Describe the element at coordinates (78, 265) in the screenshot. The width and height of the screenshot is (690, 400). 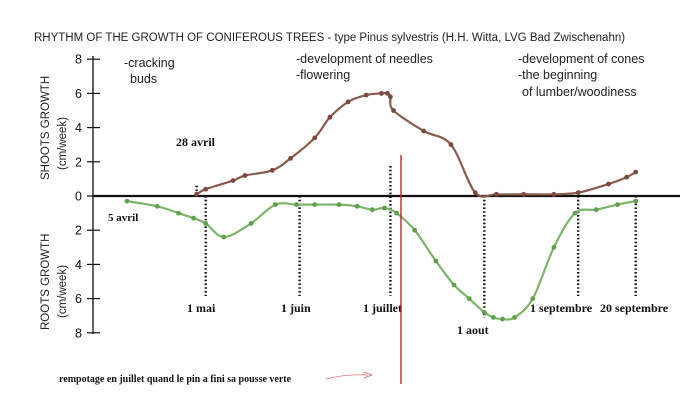
I see `y-tick-roots-4-label: 4` at that location.